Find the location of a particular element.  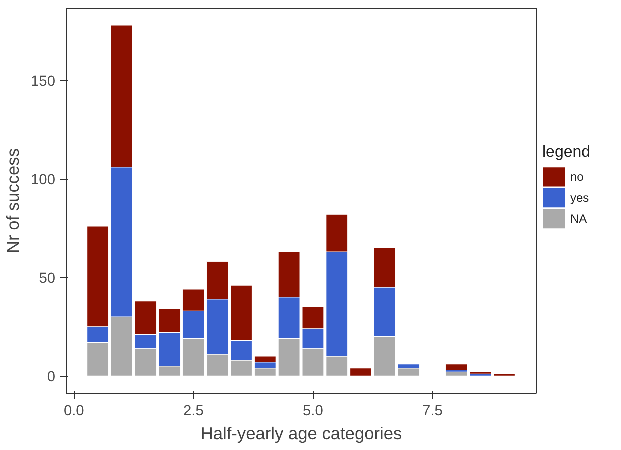

y-tick-label: 100 is located at coordinates (43, 180).